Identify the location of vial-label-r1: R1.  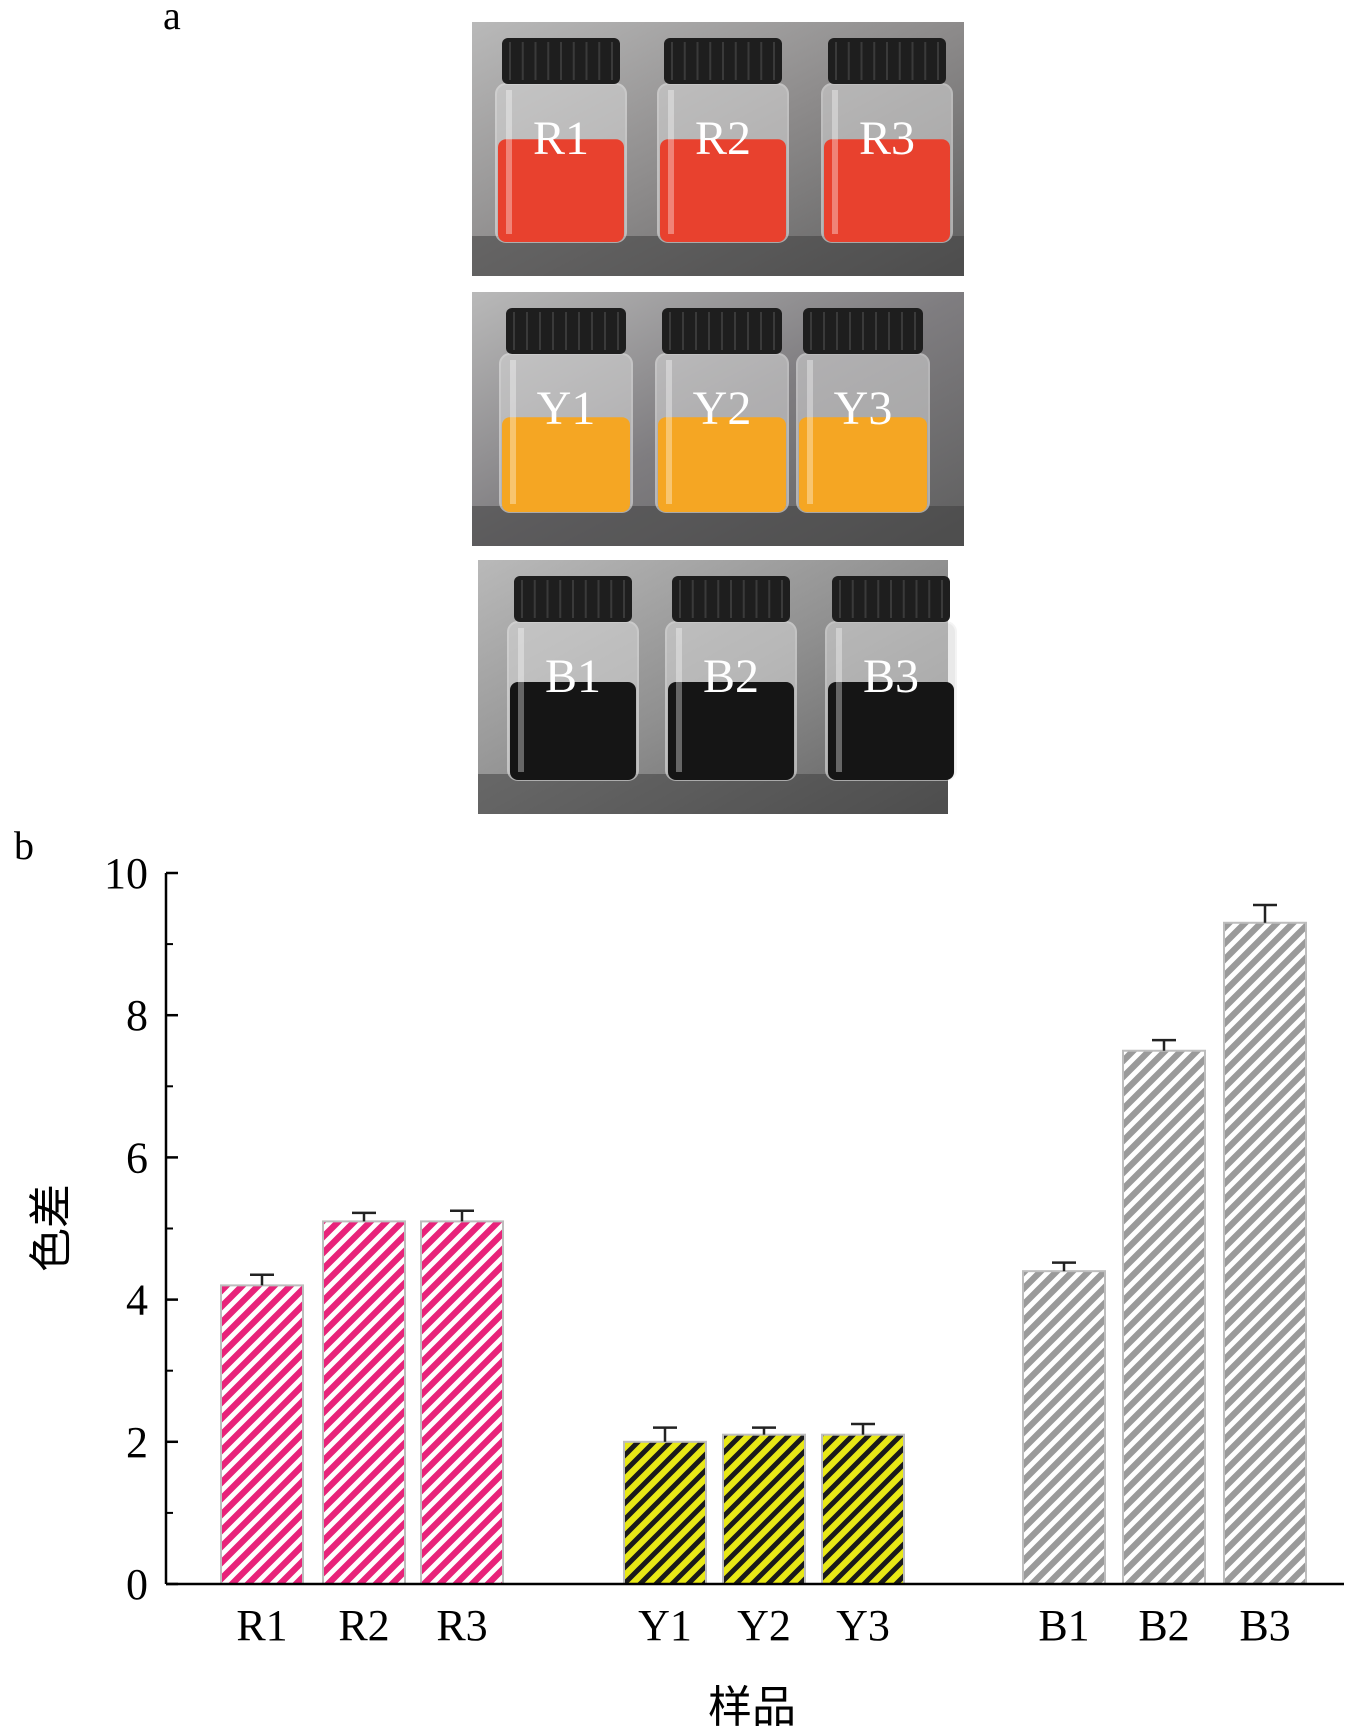
(561, 138).